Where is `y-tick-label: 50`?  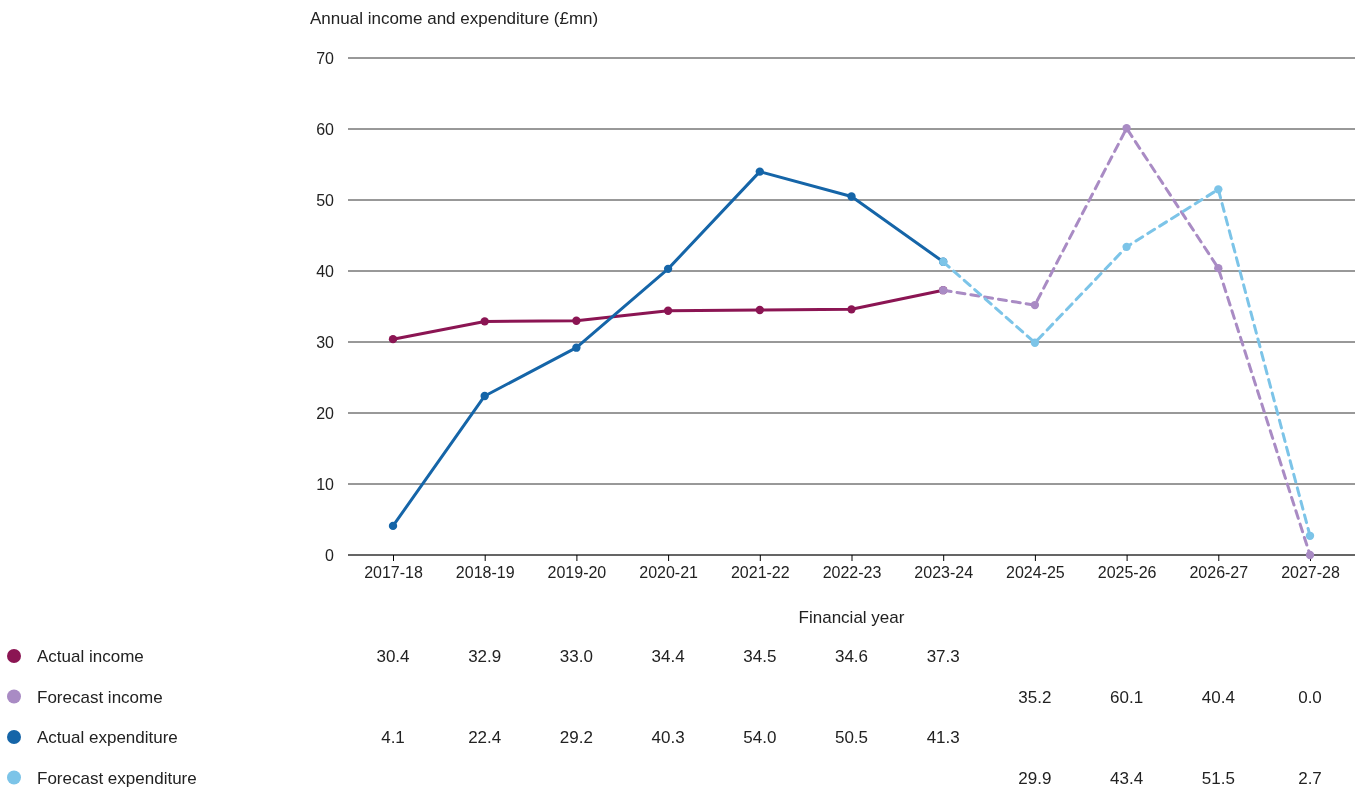
y-tick-label: 50 is located at coordinates (325, 200).